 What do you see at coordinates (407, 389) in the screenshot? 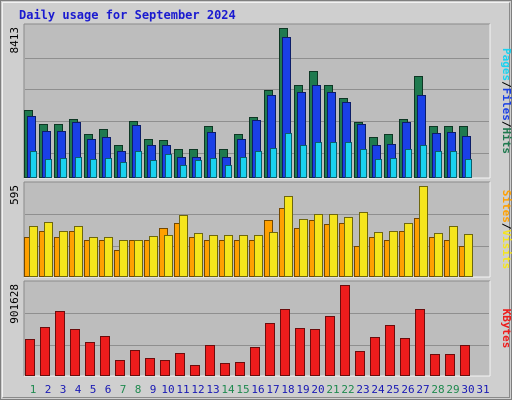
I see `x-tick-label-day-26: 26` at bounding box center [407, 389].